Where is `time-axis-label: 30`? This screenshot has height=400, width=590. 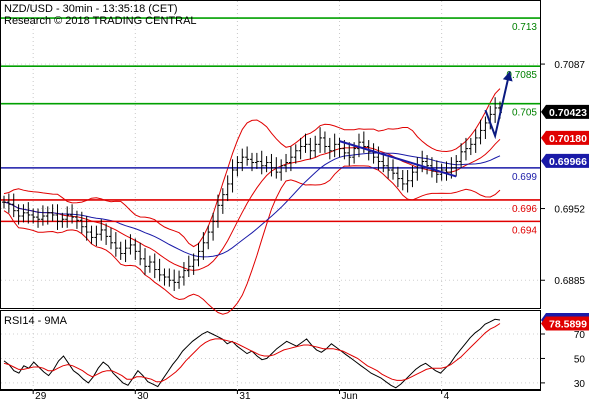
time-axis-label: 30 is located at coordinates (143, 395).